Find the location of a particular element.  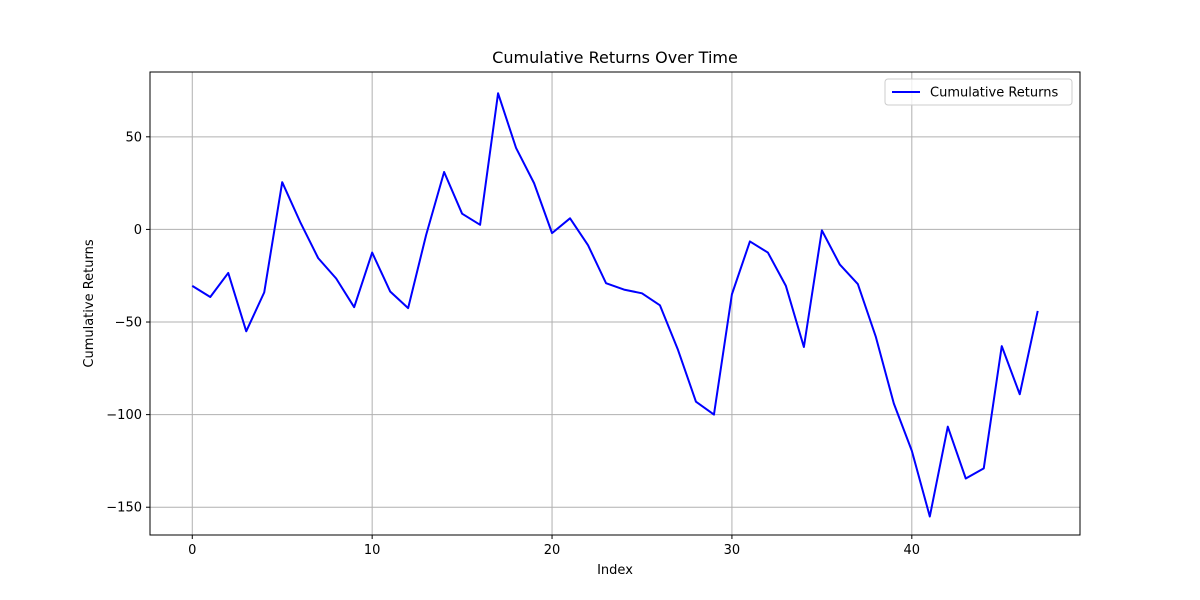

x-tick-label: 40 is located at coordinates (912, 550).